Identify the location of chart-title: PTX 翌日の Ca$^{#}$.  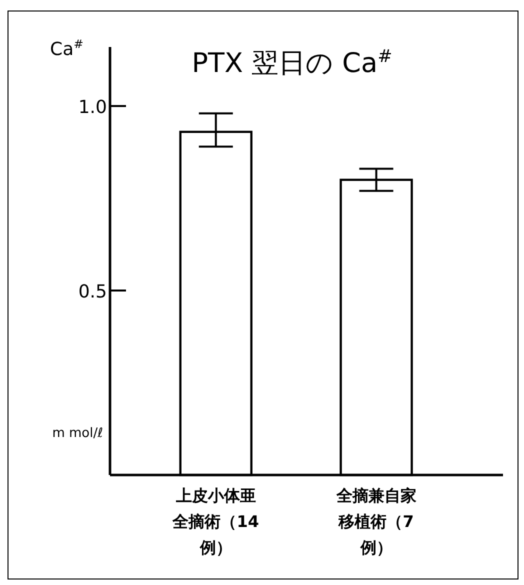
(292, 63).